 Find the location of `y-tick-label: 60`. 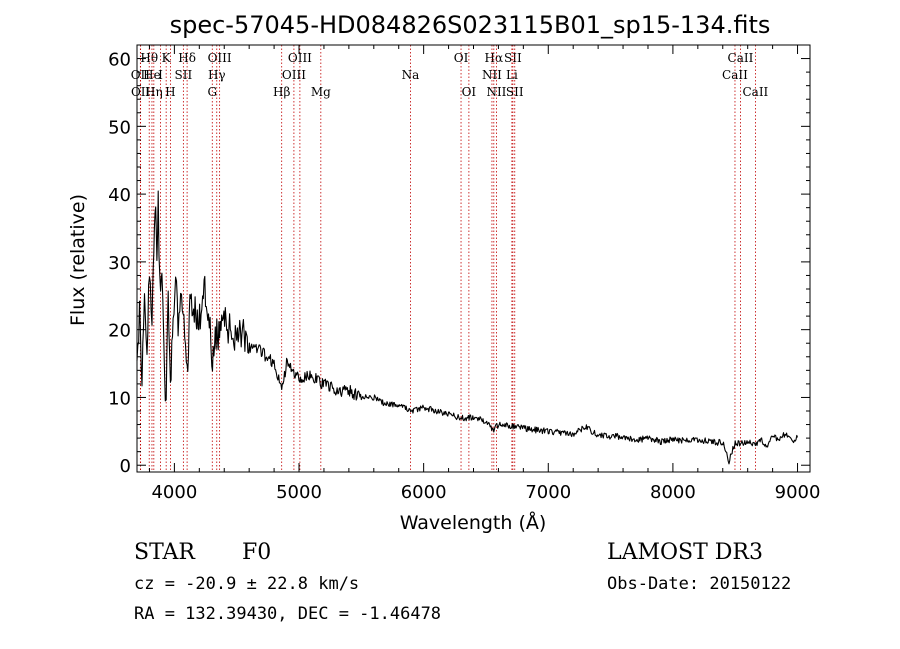

y-tick-label: 60 is located at coordinates (119, 60).